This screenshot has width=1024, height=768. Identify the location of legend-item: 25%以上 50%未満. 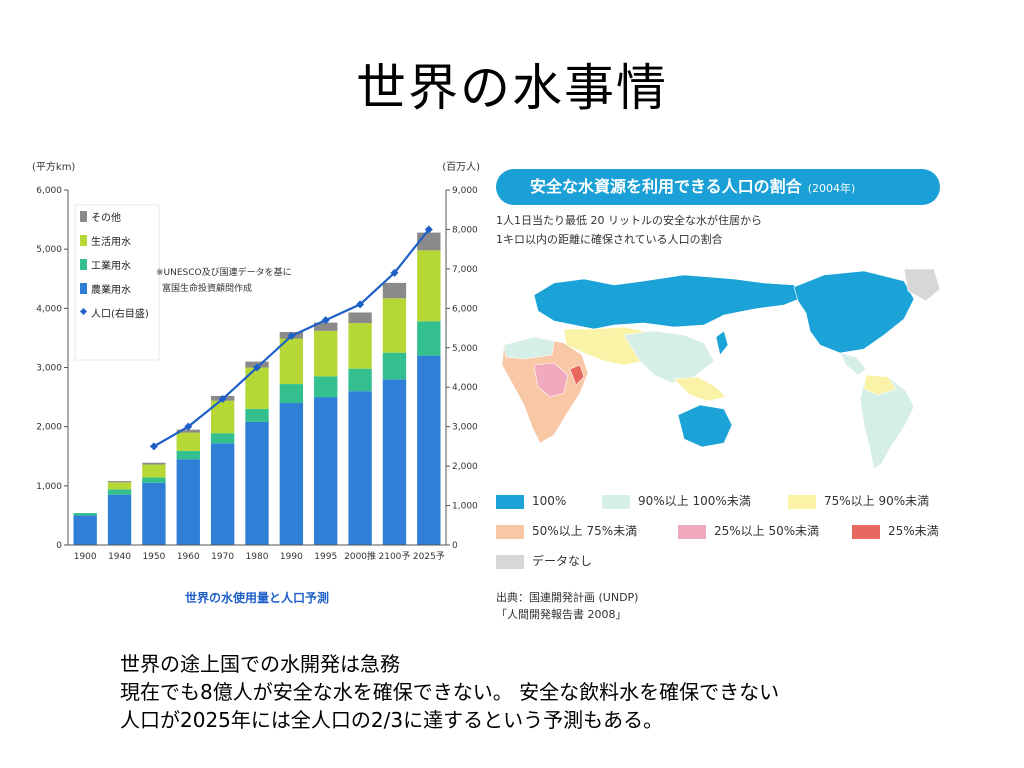
(748, 531).